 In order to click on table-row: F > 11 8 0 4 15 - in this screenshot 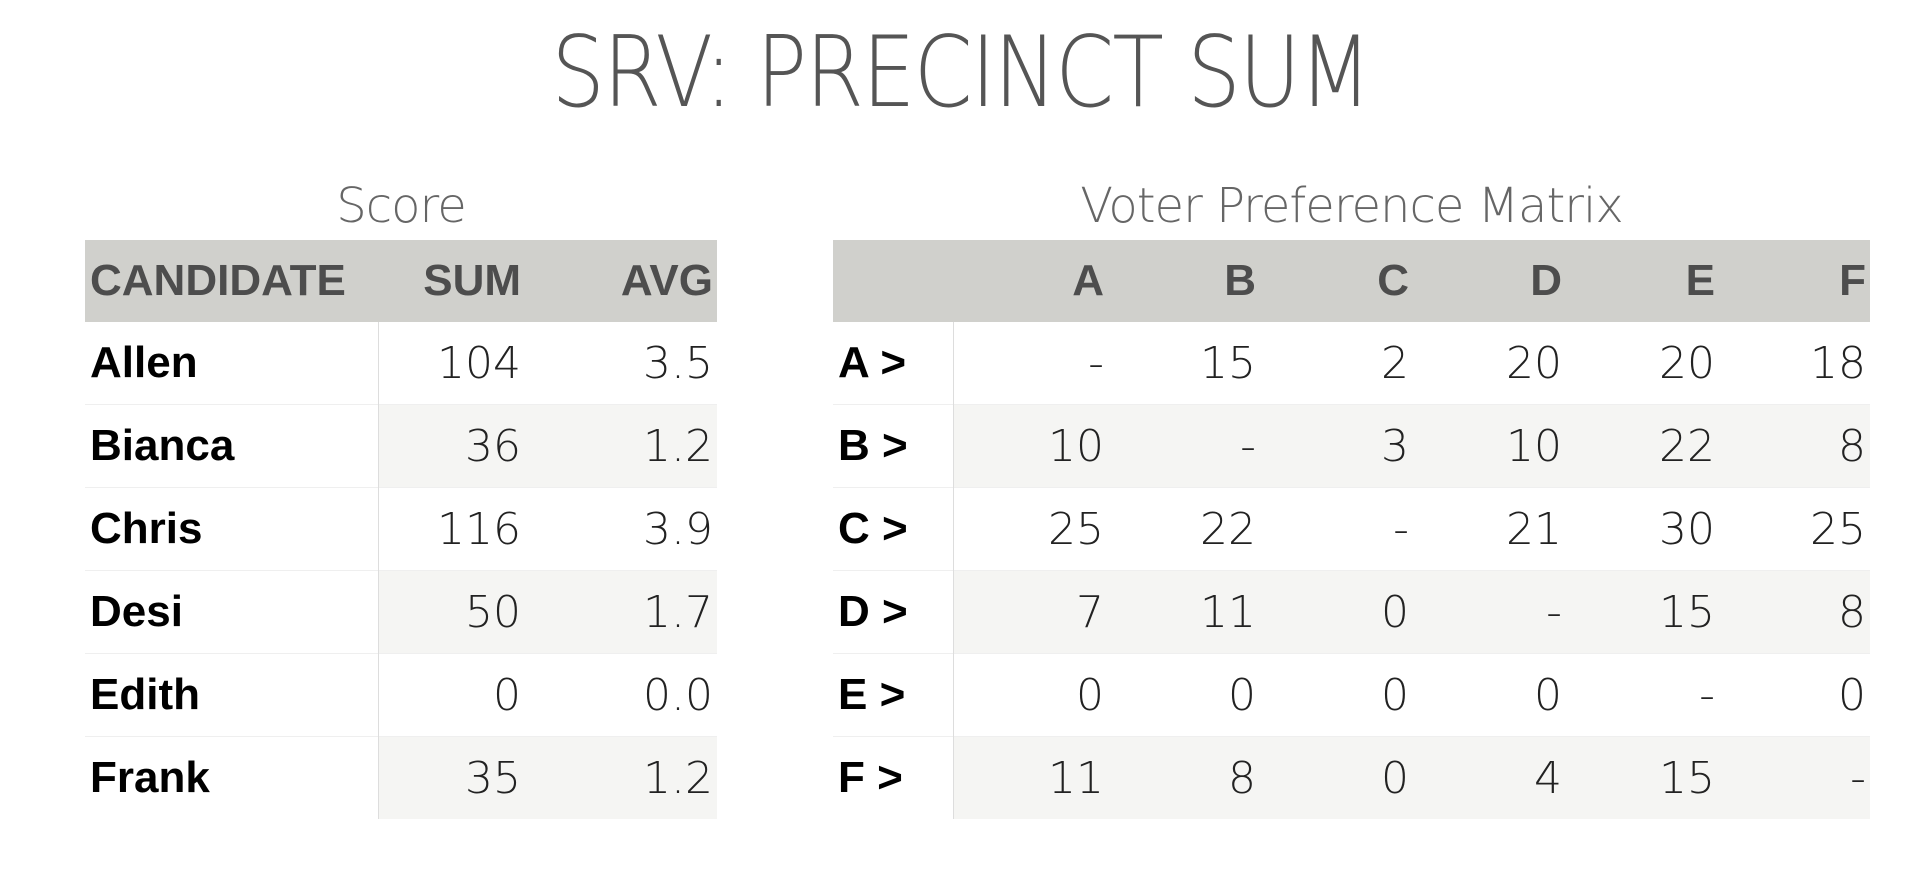, I will do `click(1351, 777)`.